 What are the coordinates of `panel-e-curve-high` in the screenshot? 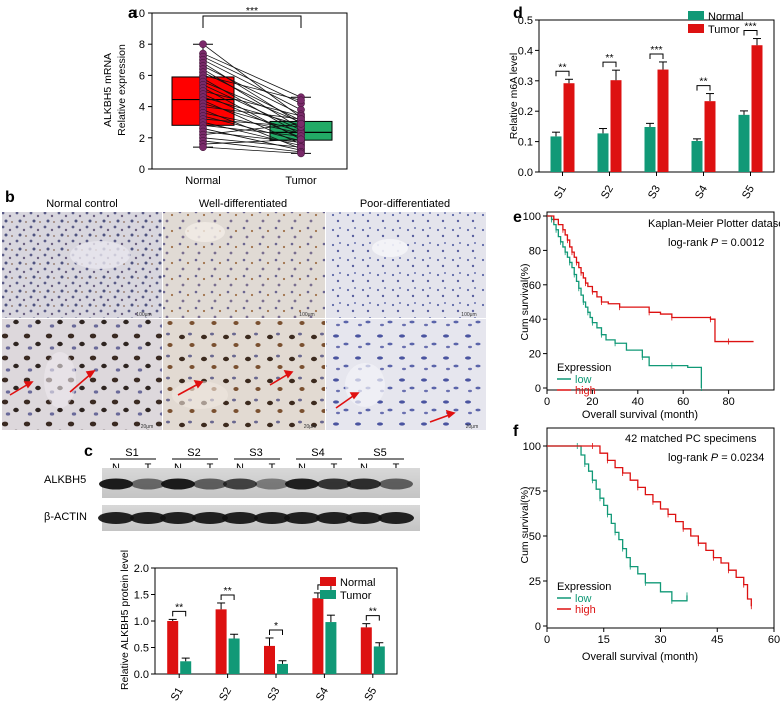 It's located at (650, 279).